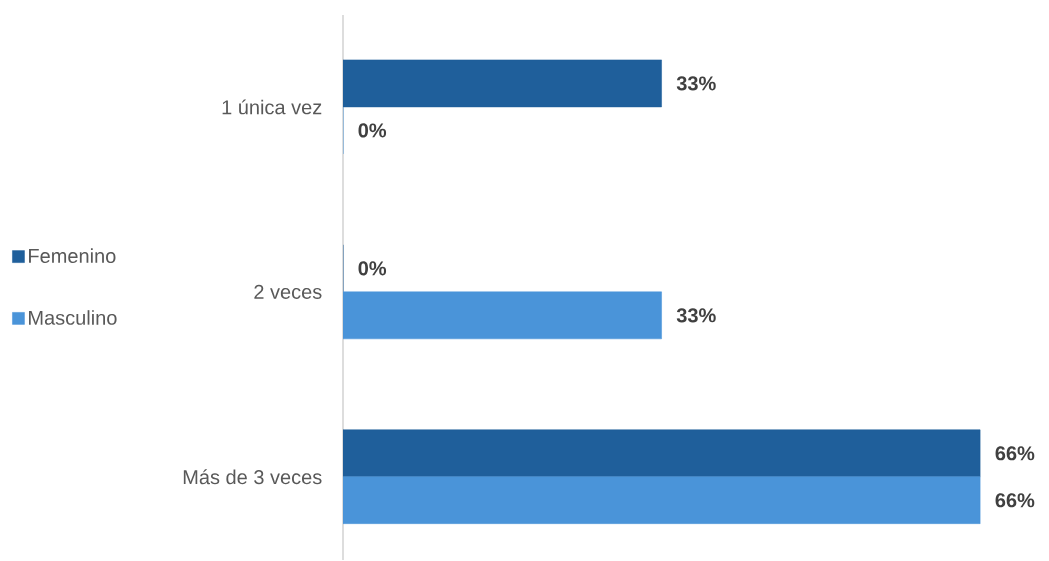 This screenshot has height=561, width=1049. Describe the element at coordinates (72, 256) in the screenshot. I see `legend-label: Femenino` at that location.